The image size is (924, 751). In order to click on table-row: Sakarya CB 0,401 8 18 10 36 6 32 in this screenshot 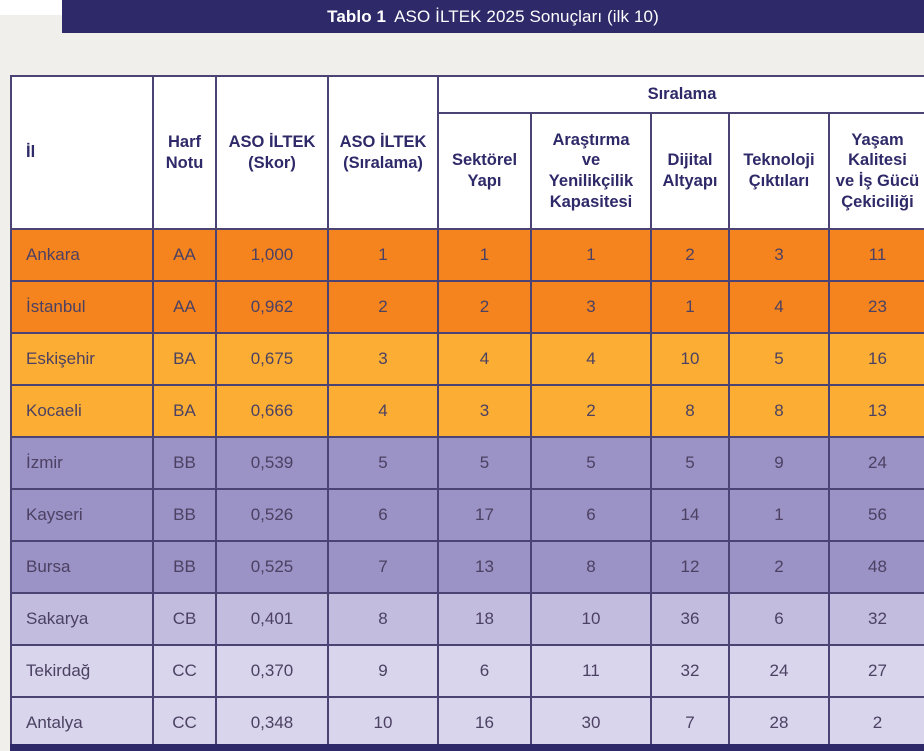, I will do `click(467, 619)`.